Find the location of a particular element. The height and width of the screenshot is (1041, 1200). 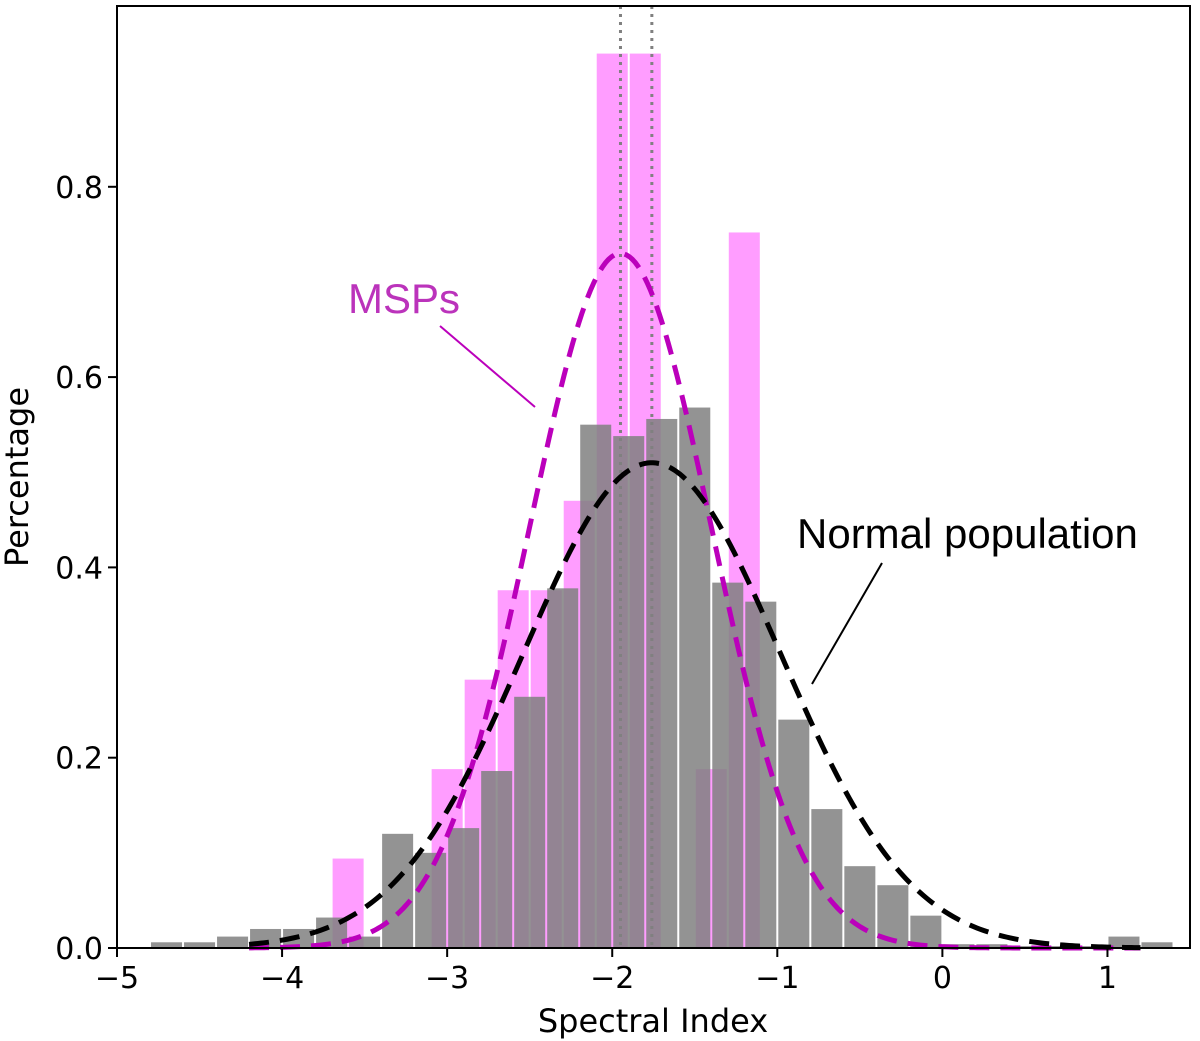

x-tick-label: −2 is located at coordinates (612, 978).